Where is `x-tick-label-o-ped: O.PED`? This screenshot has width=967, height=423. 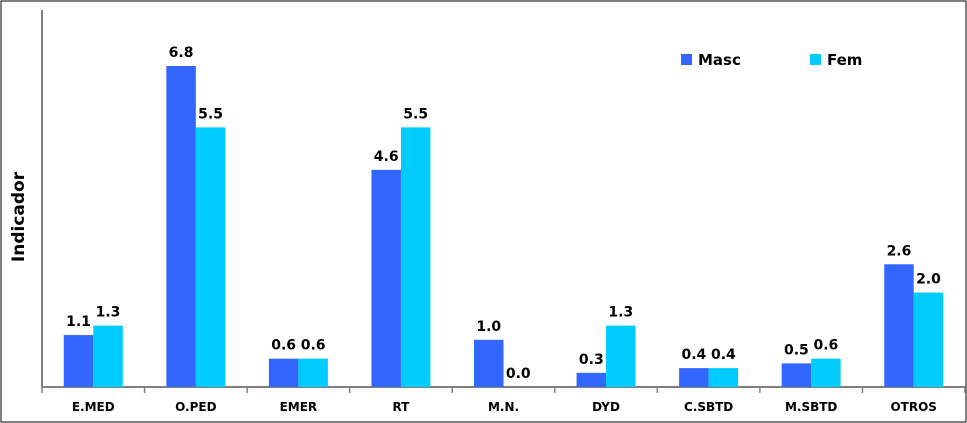 x-tick-label-o-ped: O.PED is located at coordinates (195, 407).